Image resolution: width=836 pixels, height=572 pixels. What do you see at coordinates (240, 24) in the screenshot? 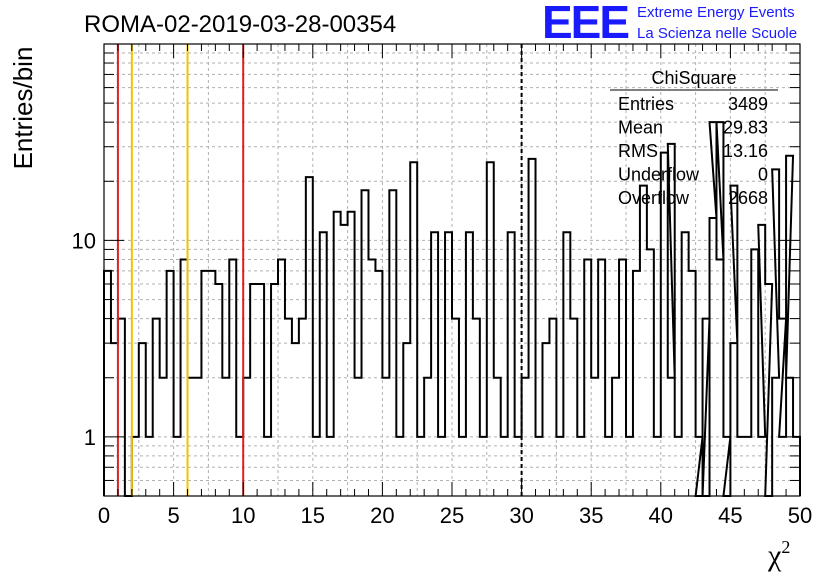
I see `chart-title: ROMA-02-2019-03-28-00354` at bounding box center [240, 24].